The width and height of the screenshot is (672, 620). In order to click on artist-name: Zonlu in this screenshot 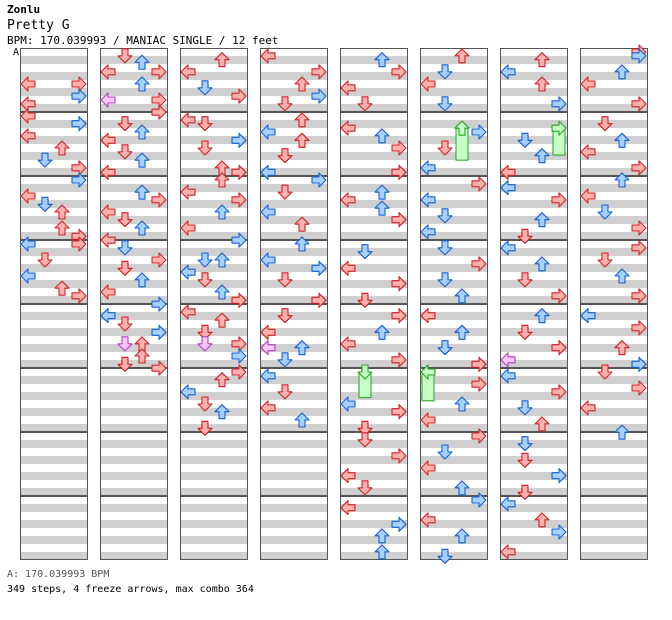, I will do `click(24, 9)`.